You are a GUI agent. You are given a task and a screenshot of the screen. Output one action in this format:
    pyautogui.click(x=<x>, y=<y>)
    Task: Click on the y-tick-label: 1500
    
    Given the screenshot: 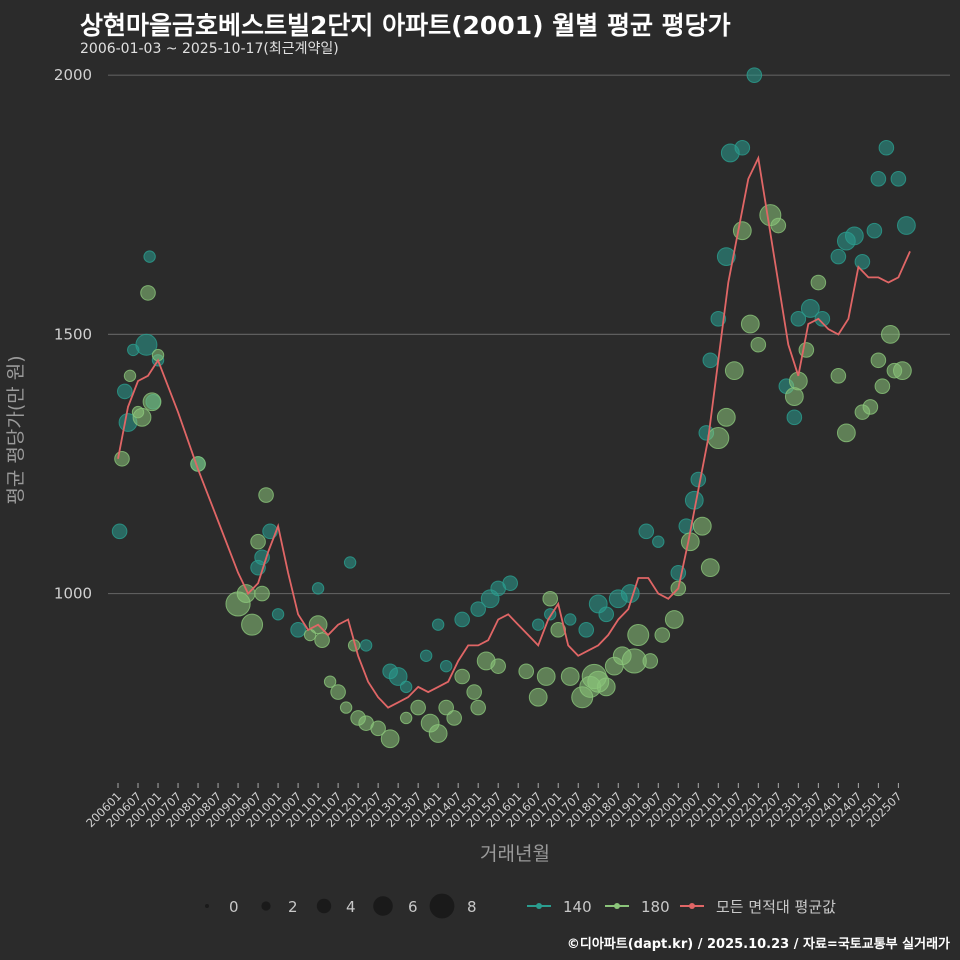 What is the action you would take?
    pyautogui.click(x=73, y=334)
    